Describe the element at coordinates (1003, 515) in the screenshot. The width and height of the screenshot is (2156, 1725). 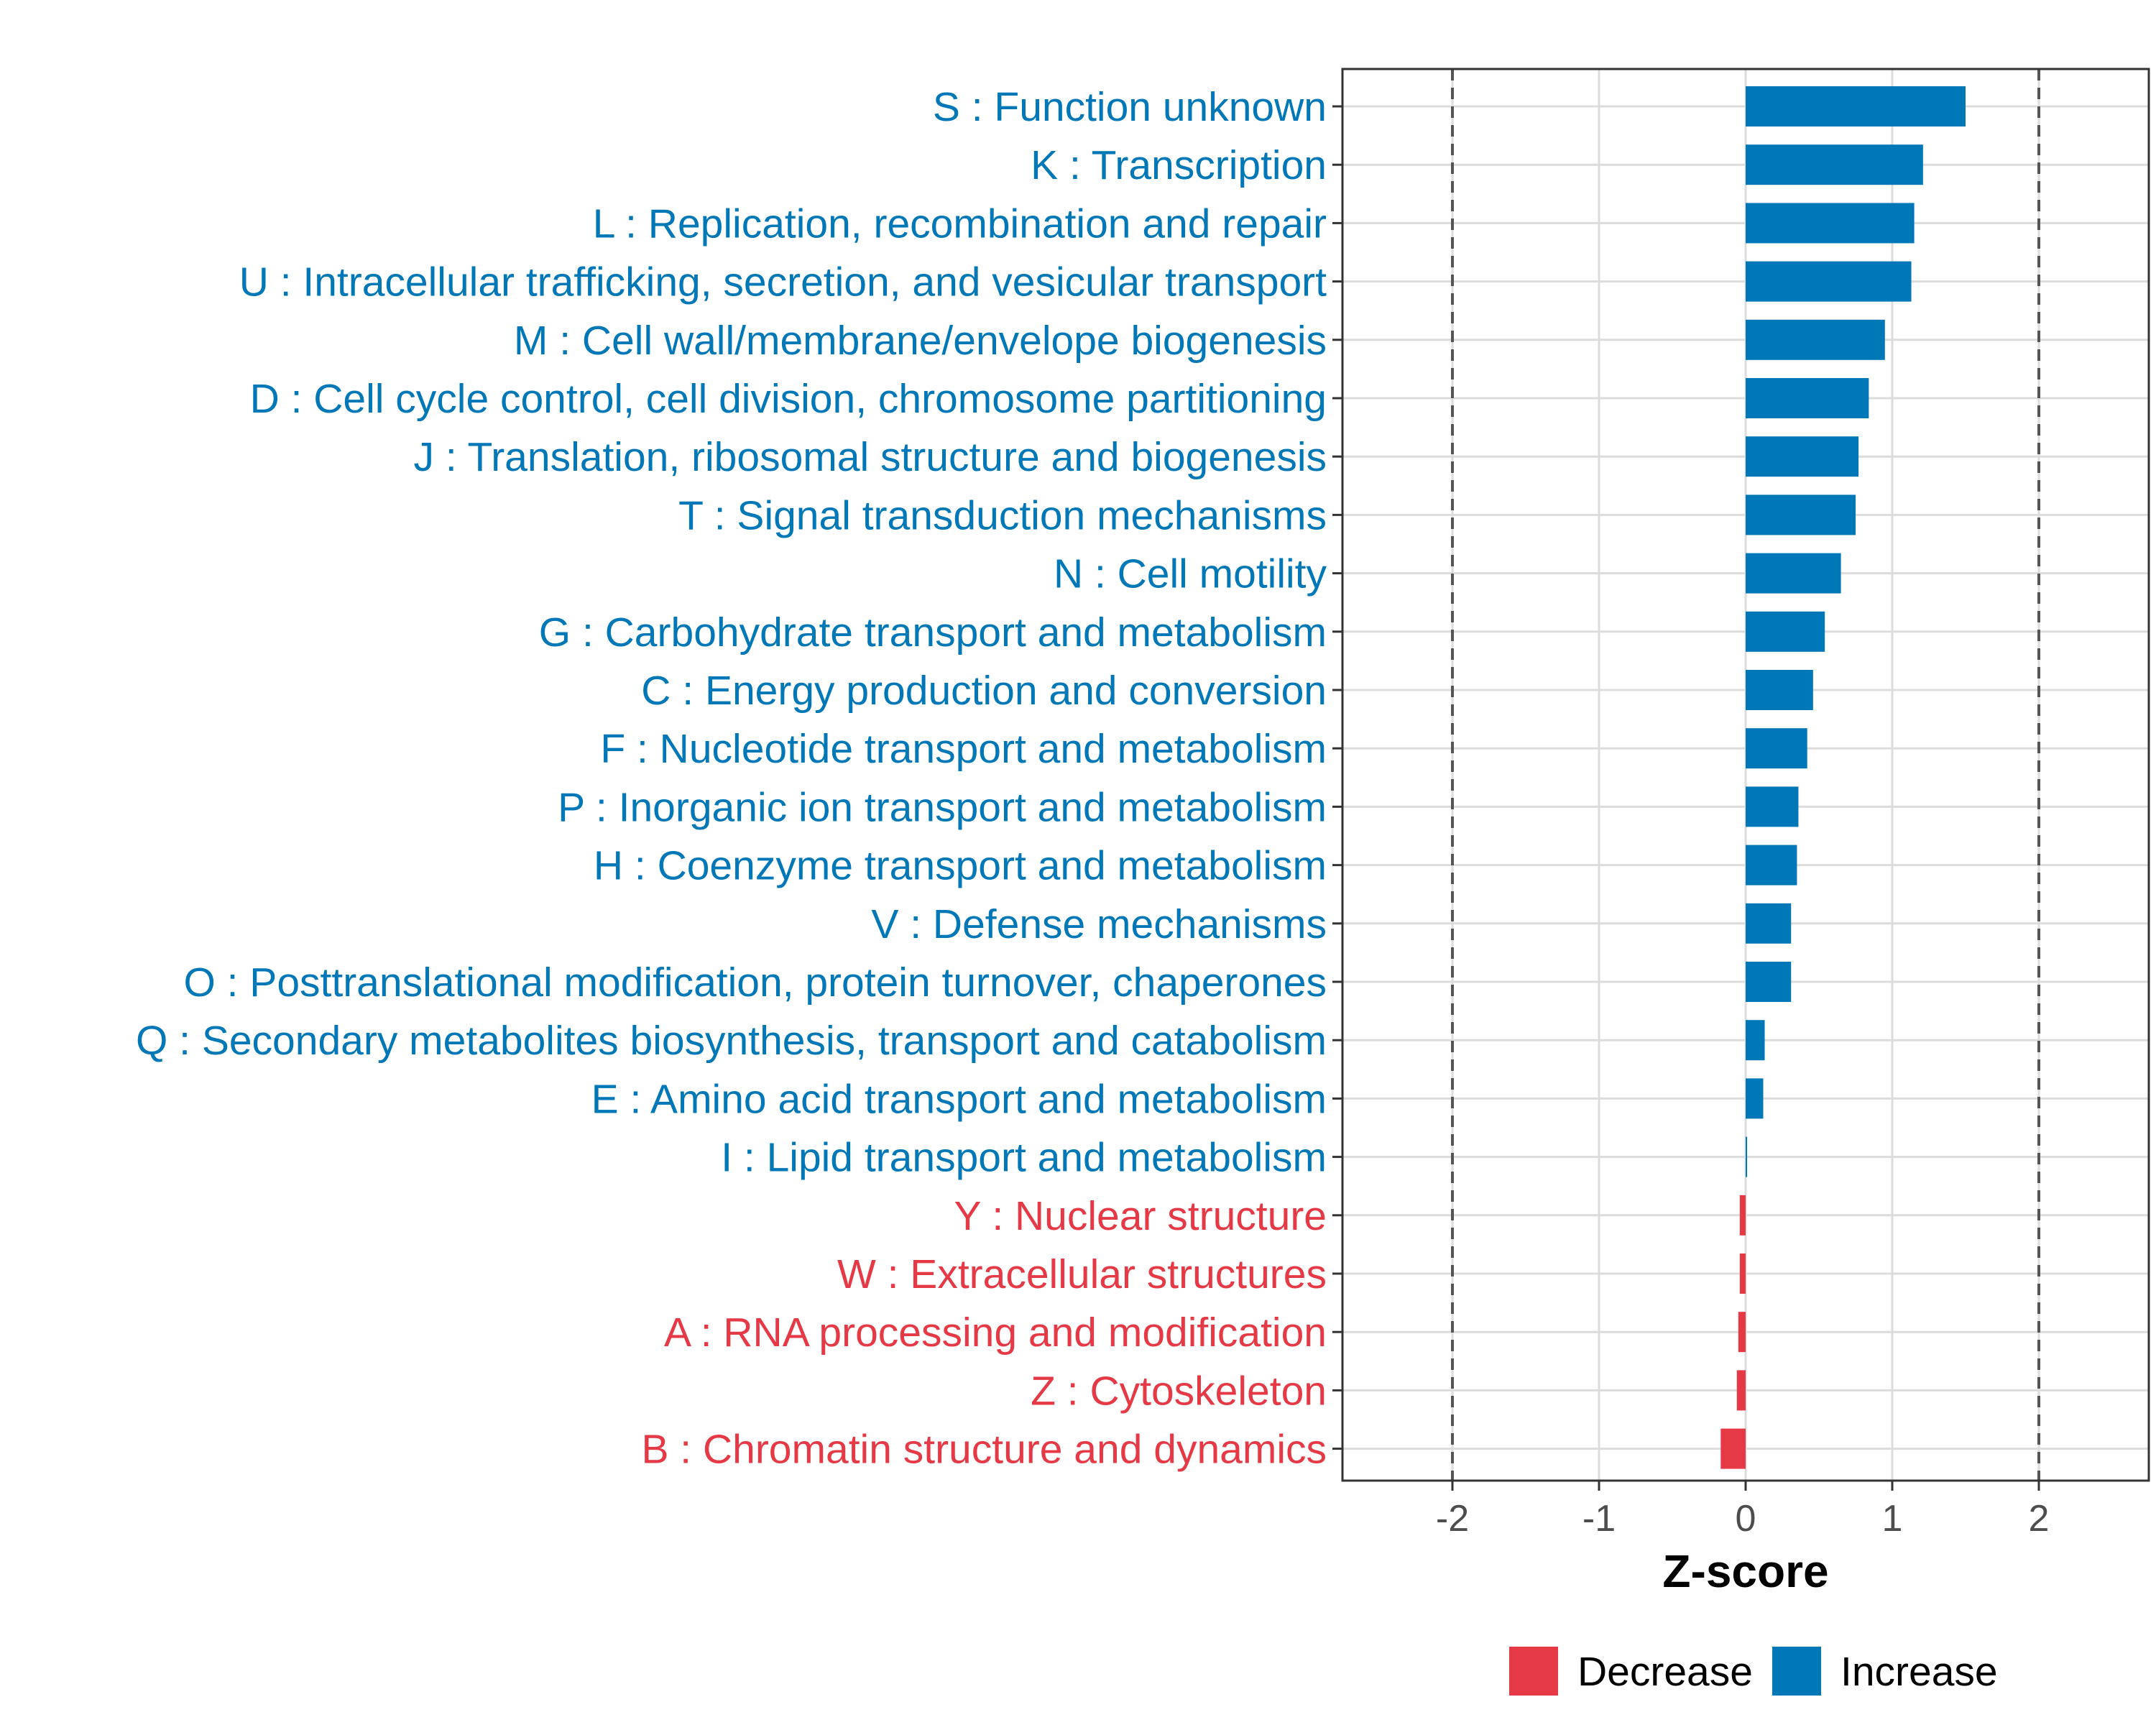
I see `category-label-7: T : Signal transduction mechanisms` at that location.